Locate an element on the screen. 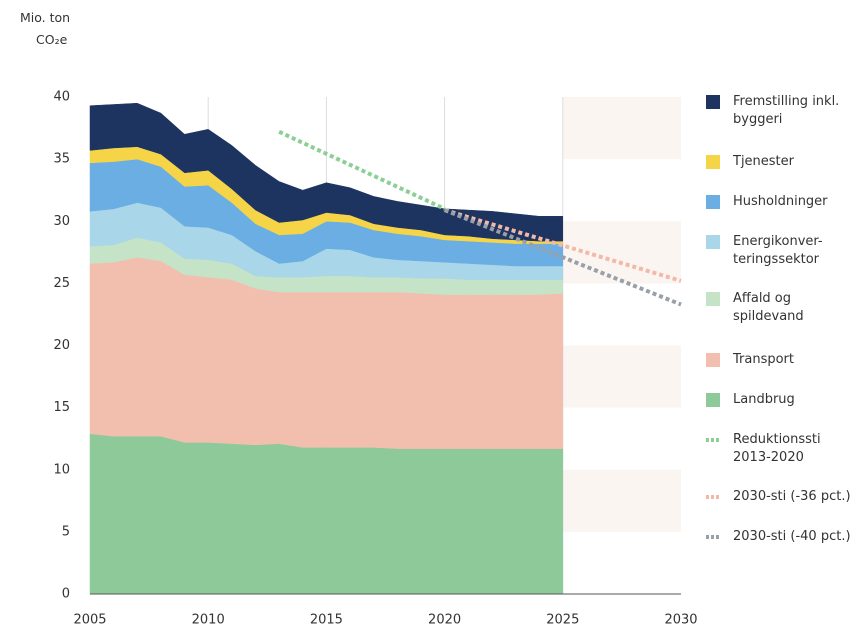  y-tick-label: 40 is located at coordinates (61, 97).